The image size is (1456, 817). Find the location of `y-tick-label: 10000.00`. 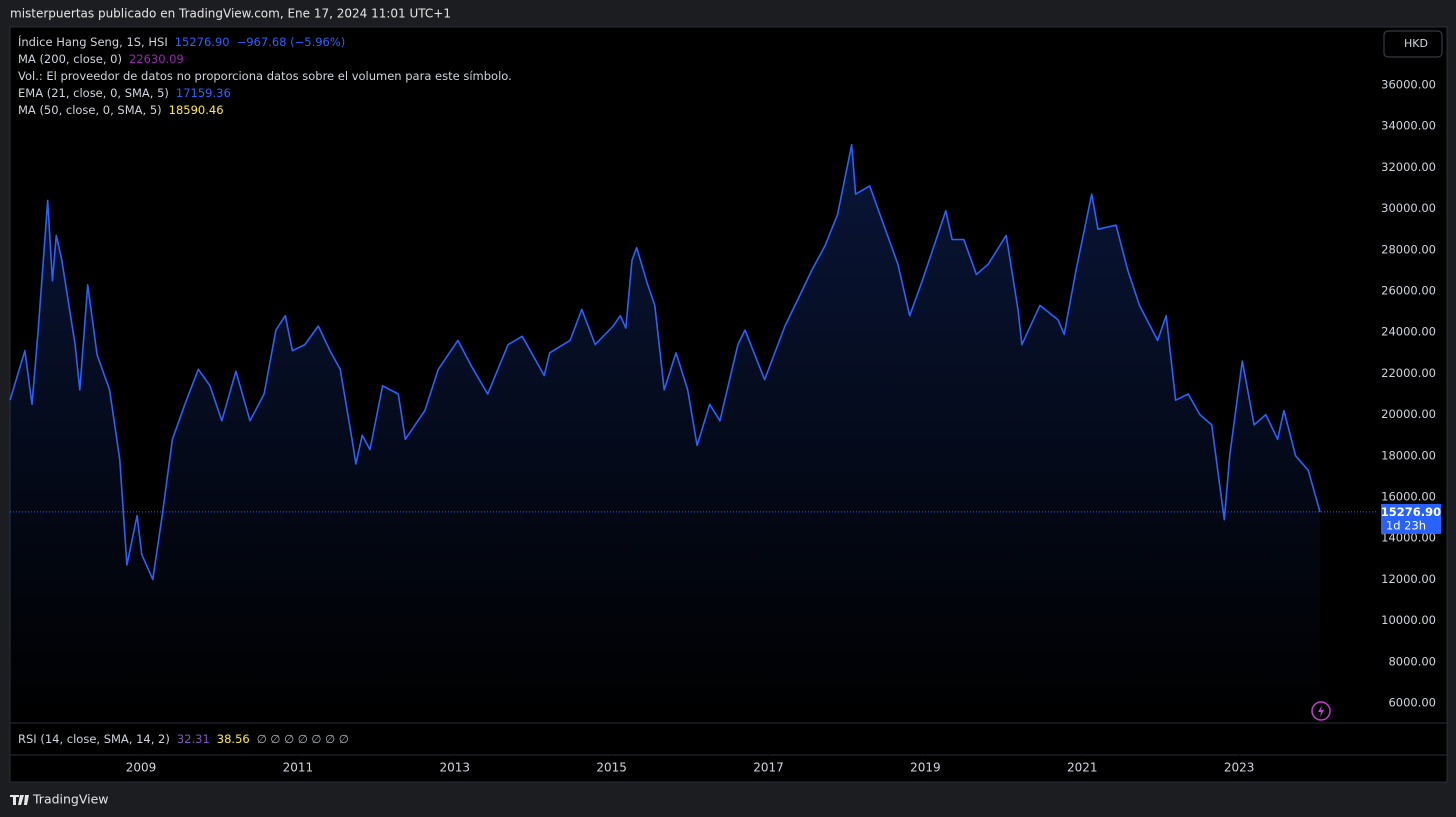

y-tick-label: 10000.00 is located at coordinates (1408, 620).